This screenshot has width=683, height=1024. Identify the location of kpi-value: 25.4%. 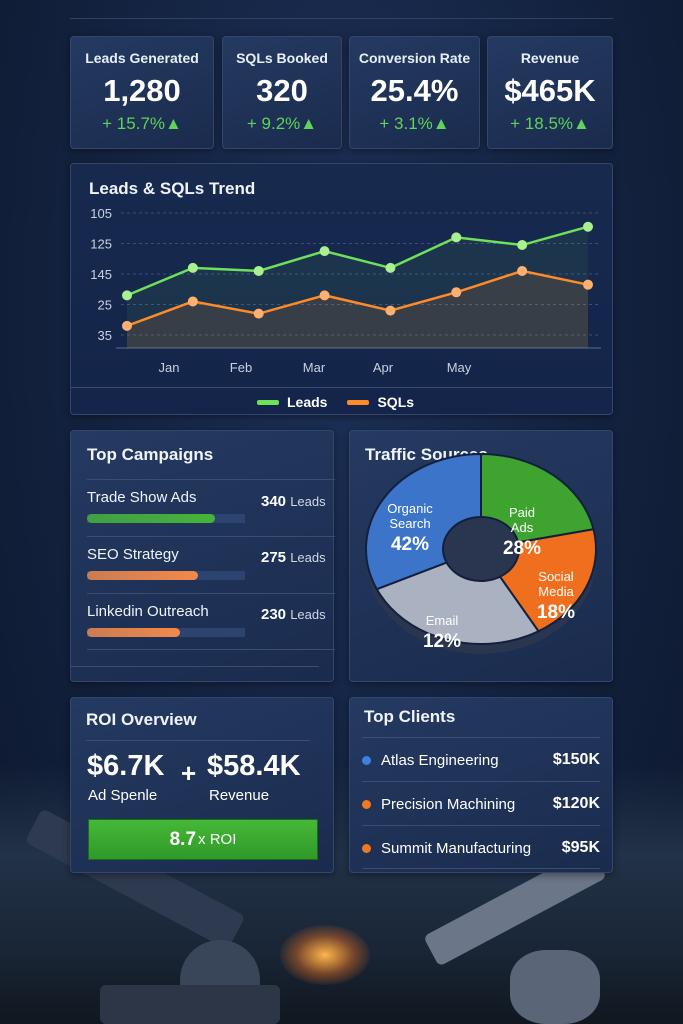
(414, 90).